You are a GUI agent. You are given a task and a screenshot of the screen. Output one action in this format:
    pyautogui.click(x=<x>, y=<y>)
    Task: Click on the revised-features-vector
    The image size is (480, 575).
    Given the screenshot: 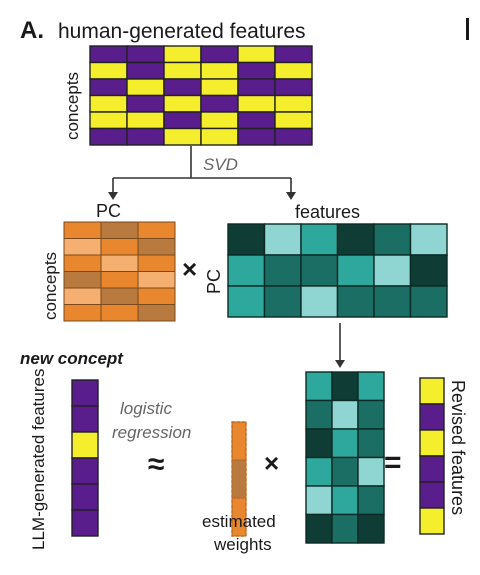 What is the action you would take?
    pyautogui.click(x=432, y=456)
    